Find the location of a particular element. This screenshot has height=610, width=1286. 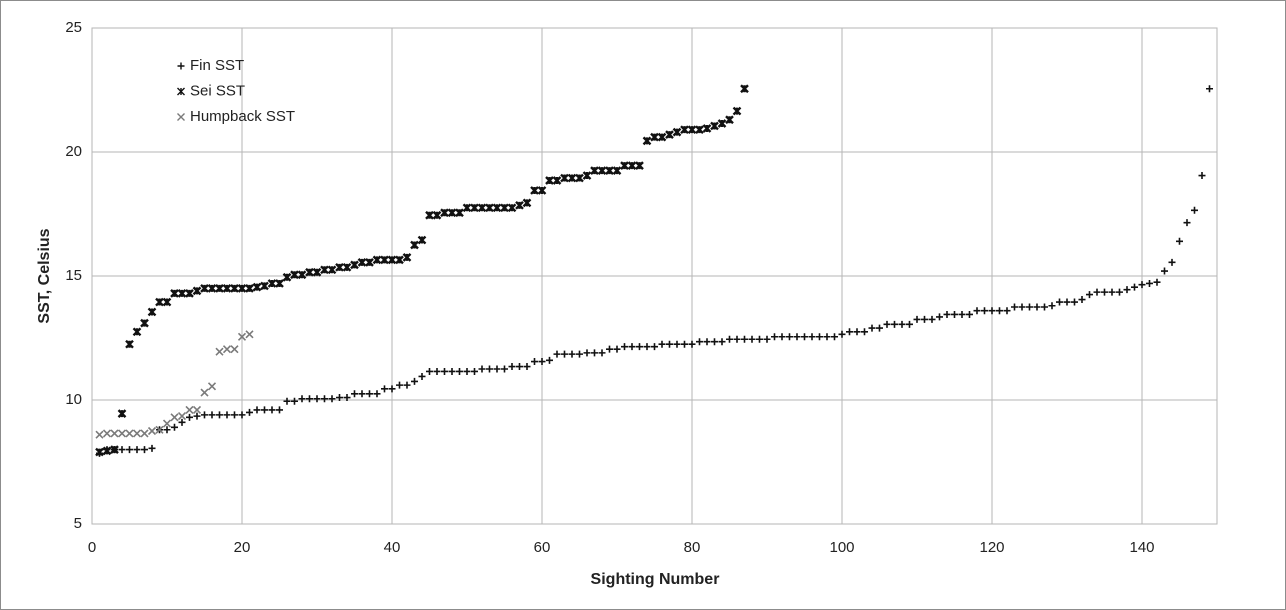

legend-label: Humpback SST is located at coordinates (242, 116).